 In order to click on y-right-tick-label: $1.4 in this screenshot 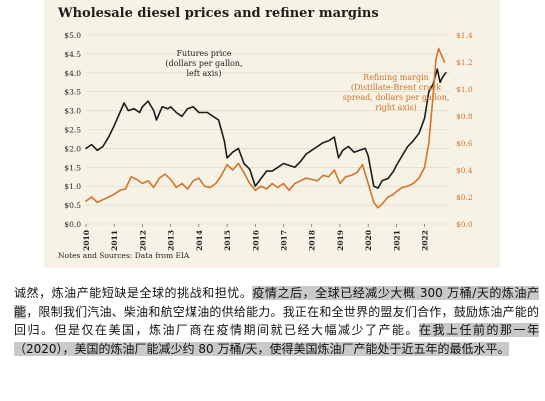, I will do `click(464, 35)`.